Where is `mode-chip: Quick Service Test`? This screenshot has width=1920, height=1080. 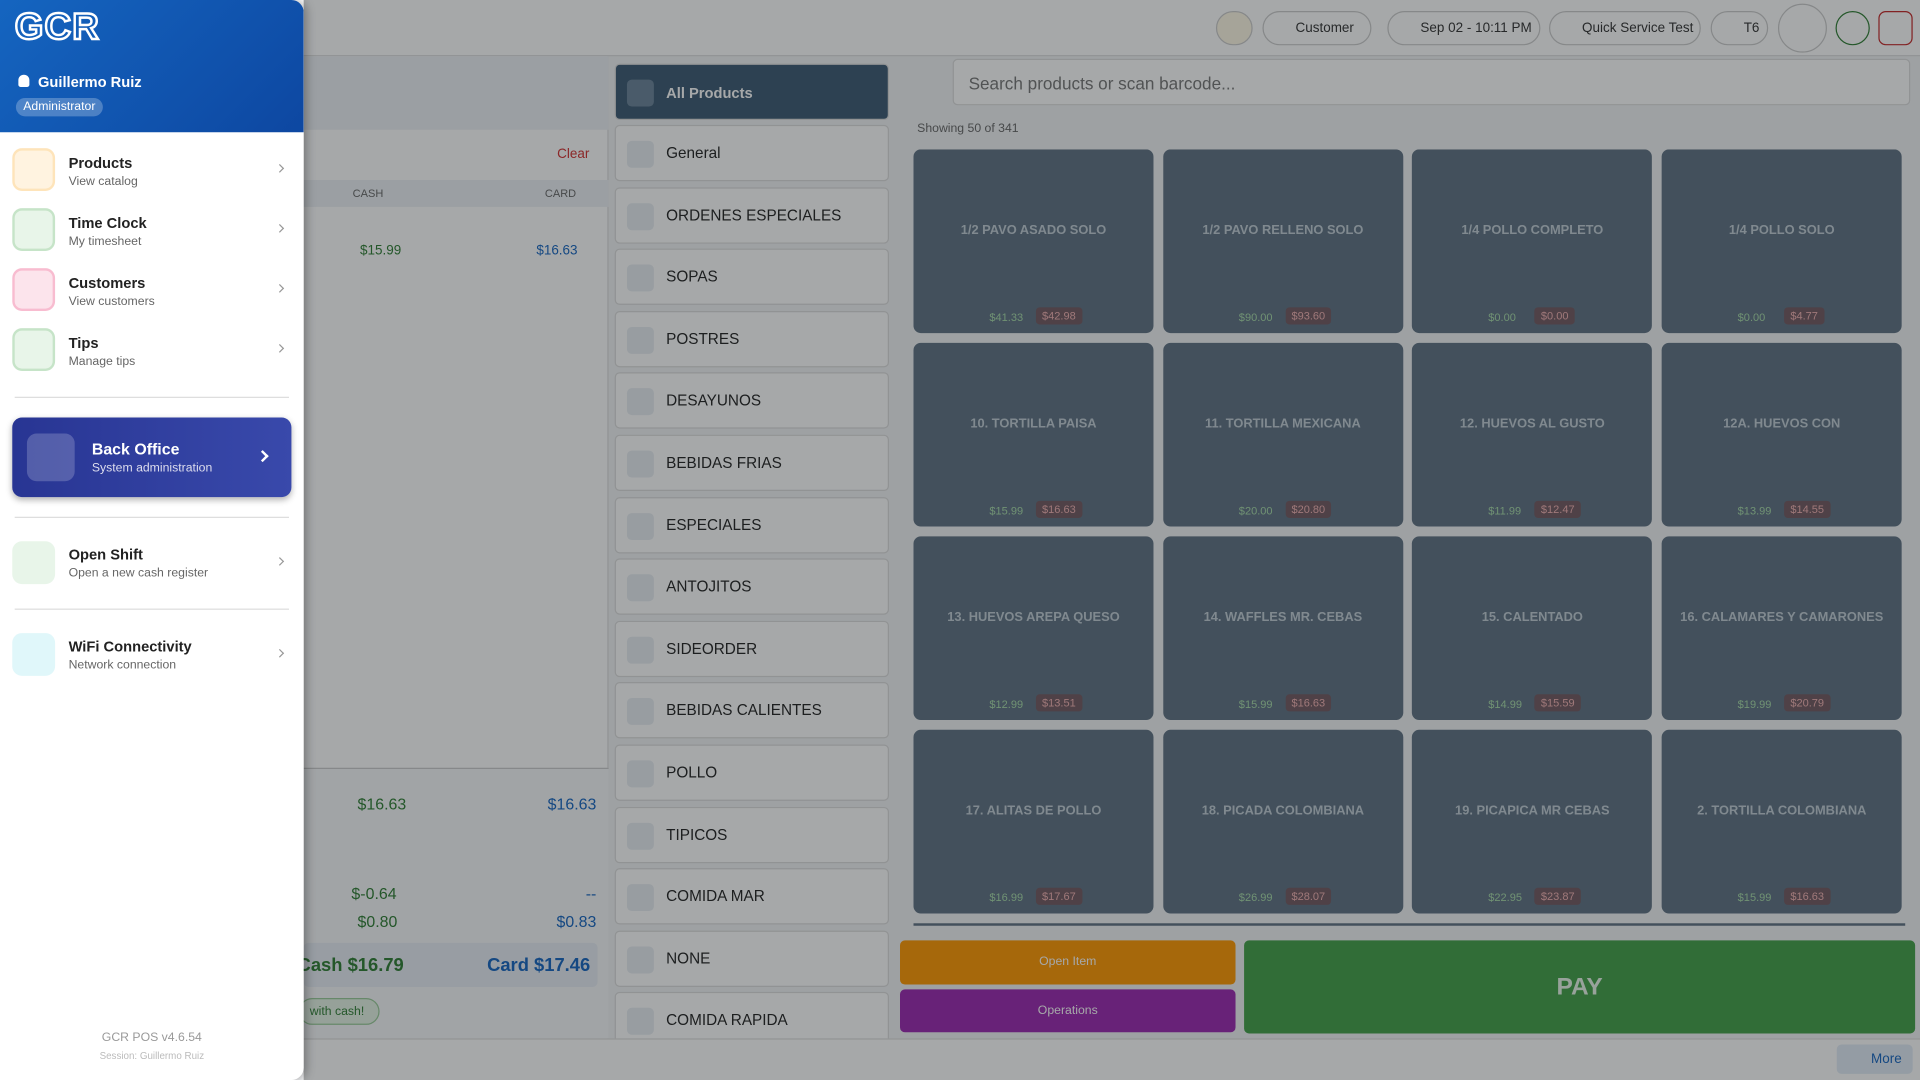
mode-chip: Quick Service Test is located at coordinates (1624, 28).